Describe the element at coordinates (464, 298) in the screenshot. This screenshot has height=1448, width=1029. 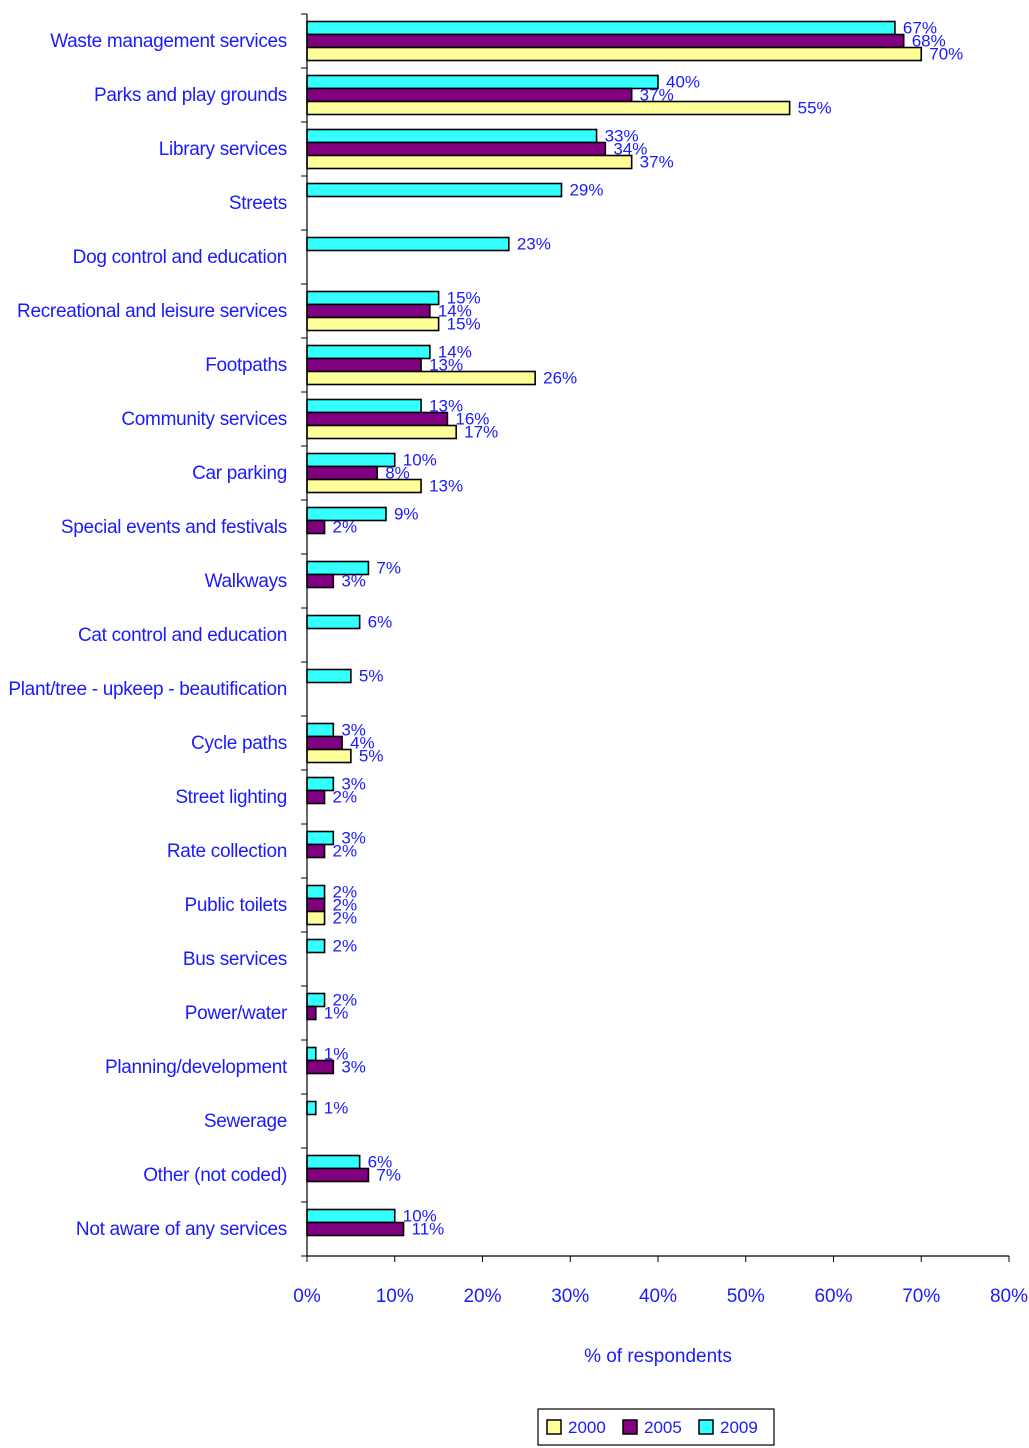
I see `data-label-2009: 15%` at that location.